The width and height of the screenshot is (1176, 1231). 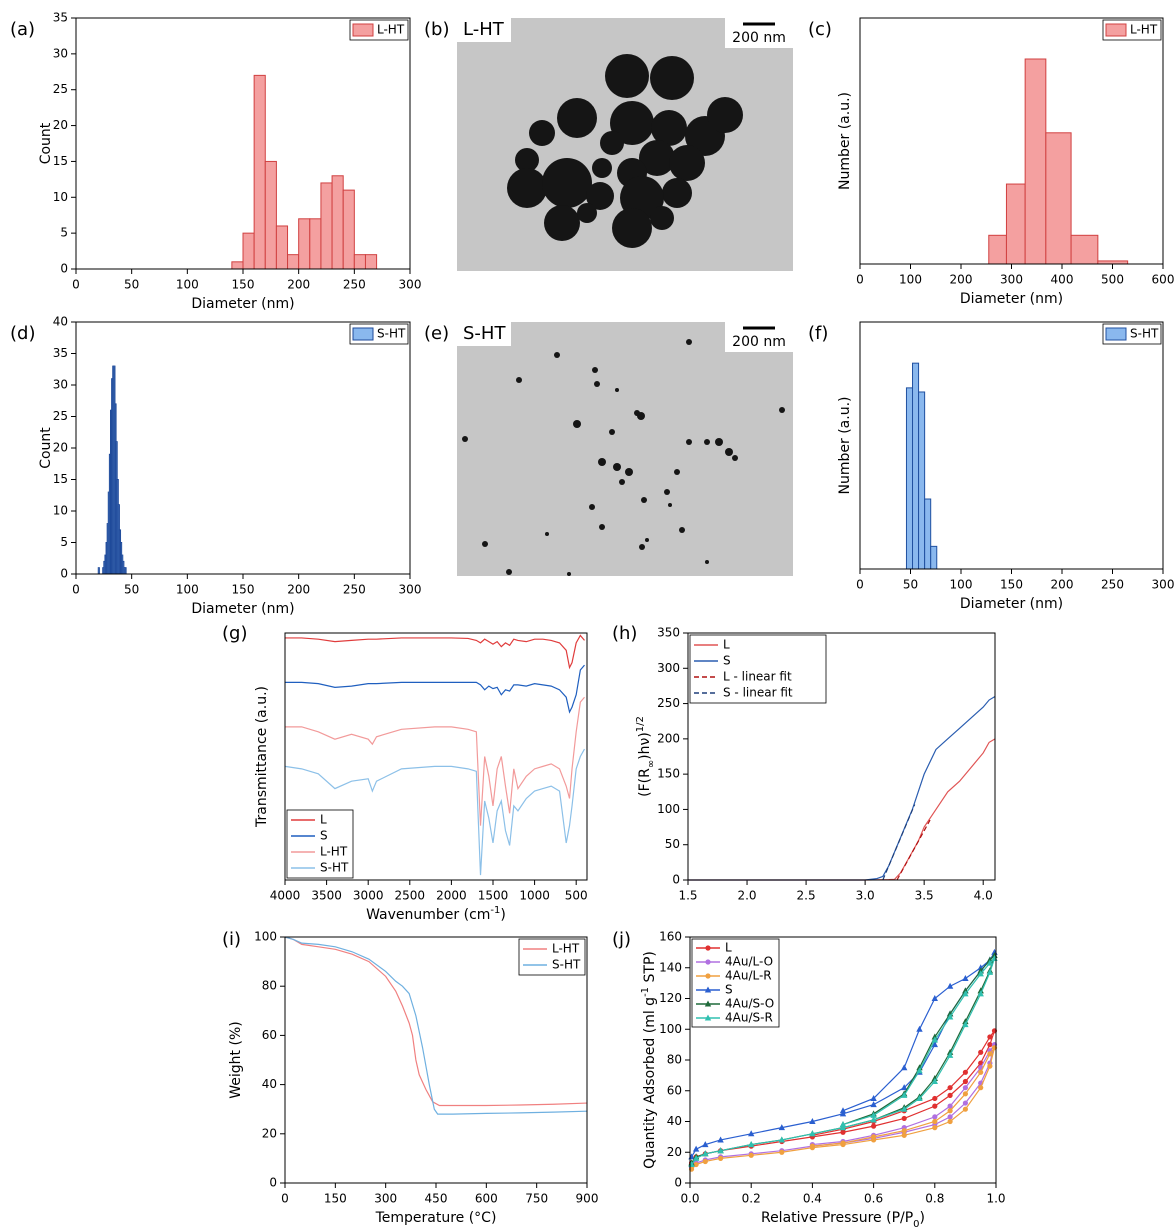 I want to click on legend-label: S, so click(x=729, y=990).